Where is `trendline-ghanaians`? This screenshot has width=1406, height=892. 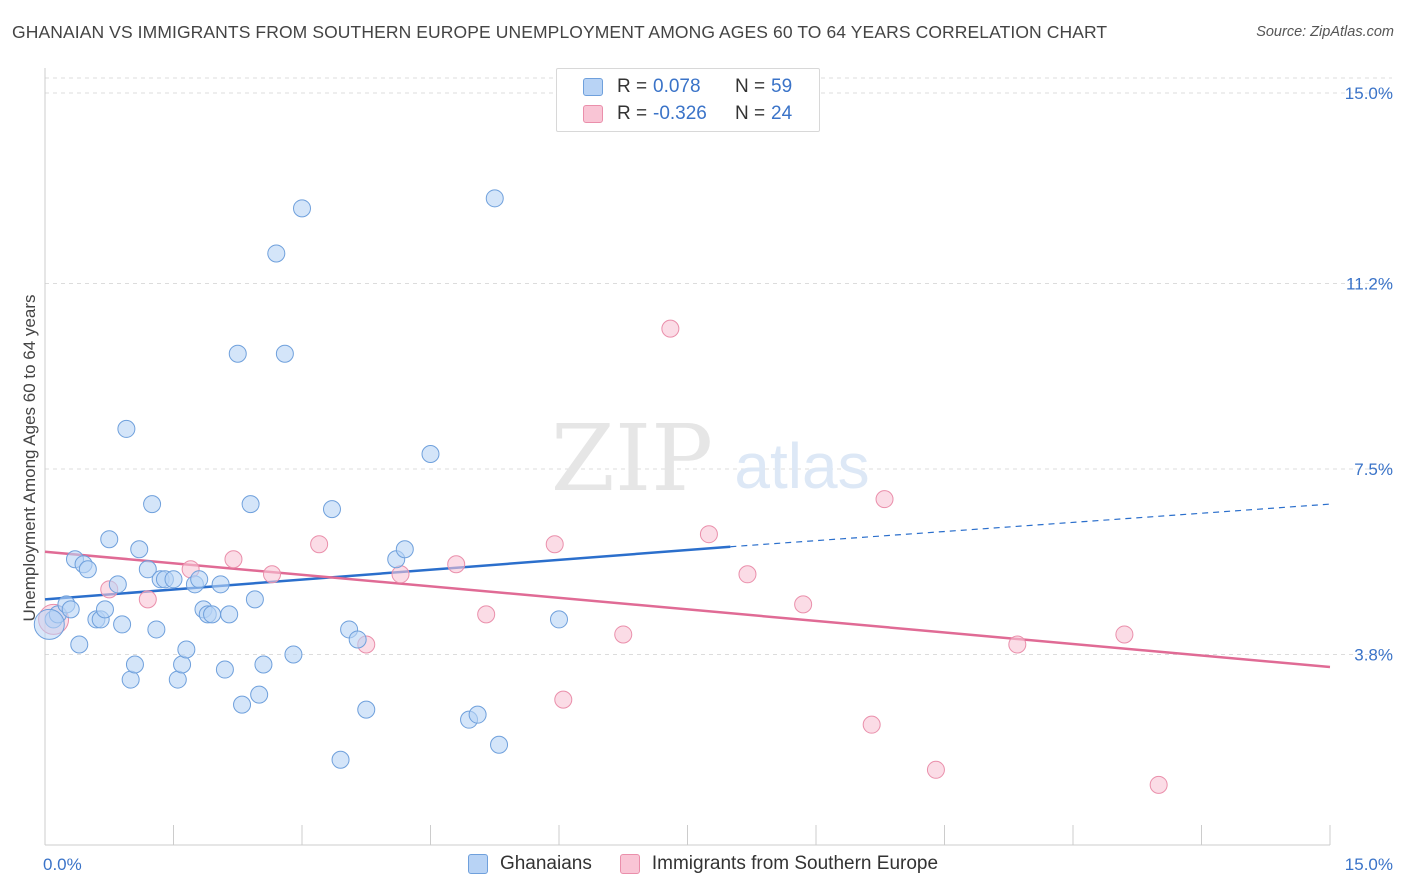 trendline-ghanaians is located at coordinates (387, 573).